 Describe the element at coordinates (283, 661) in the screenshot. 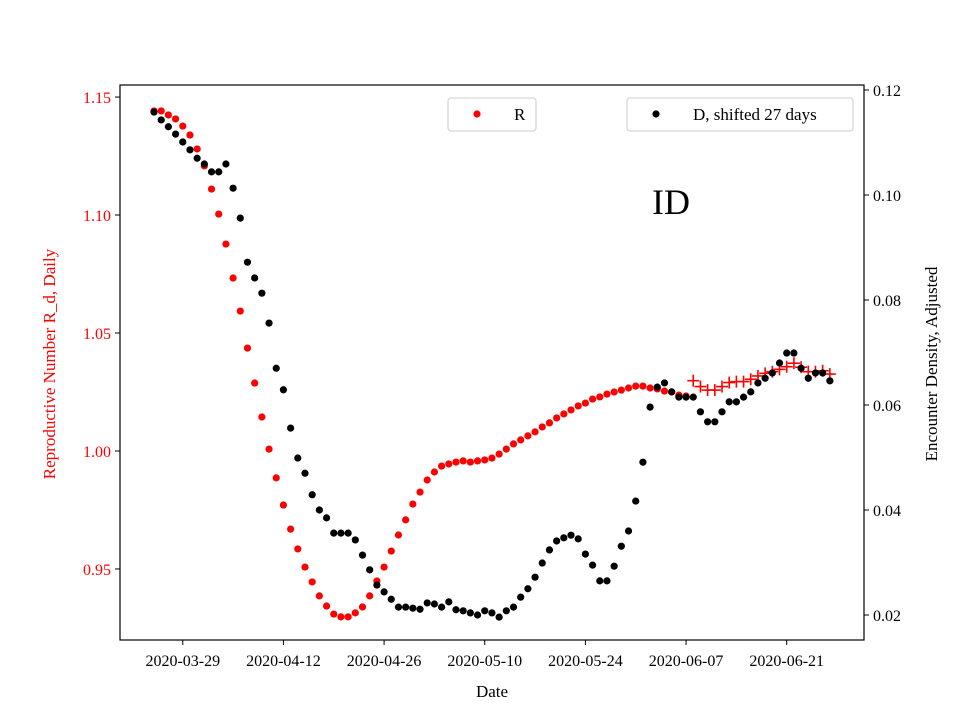

I see `x-tick-label: 2020-04-12` at that location.